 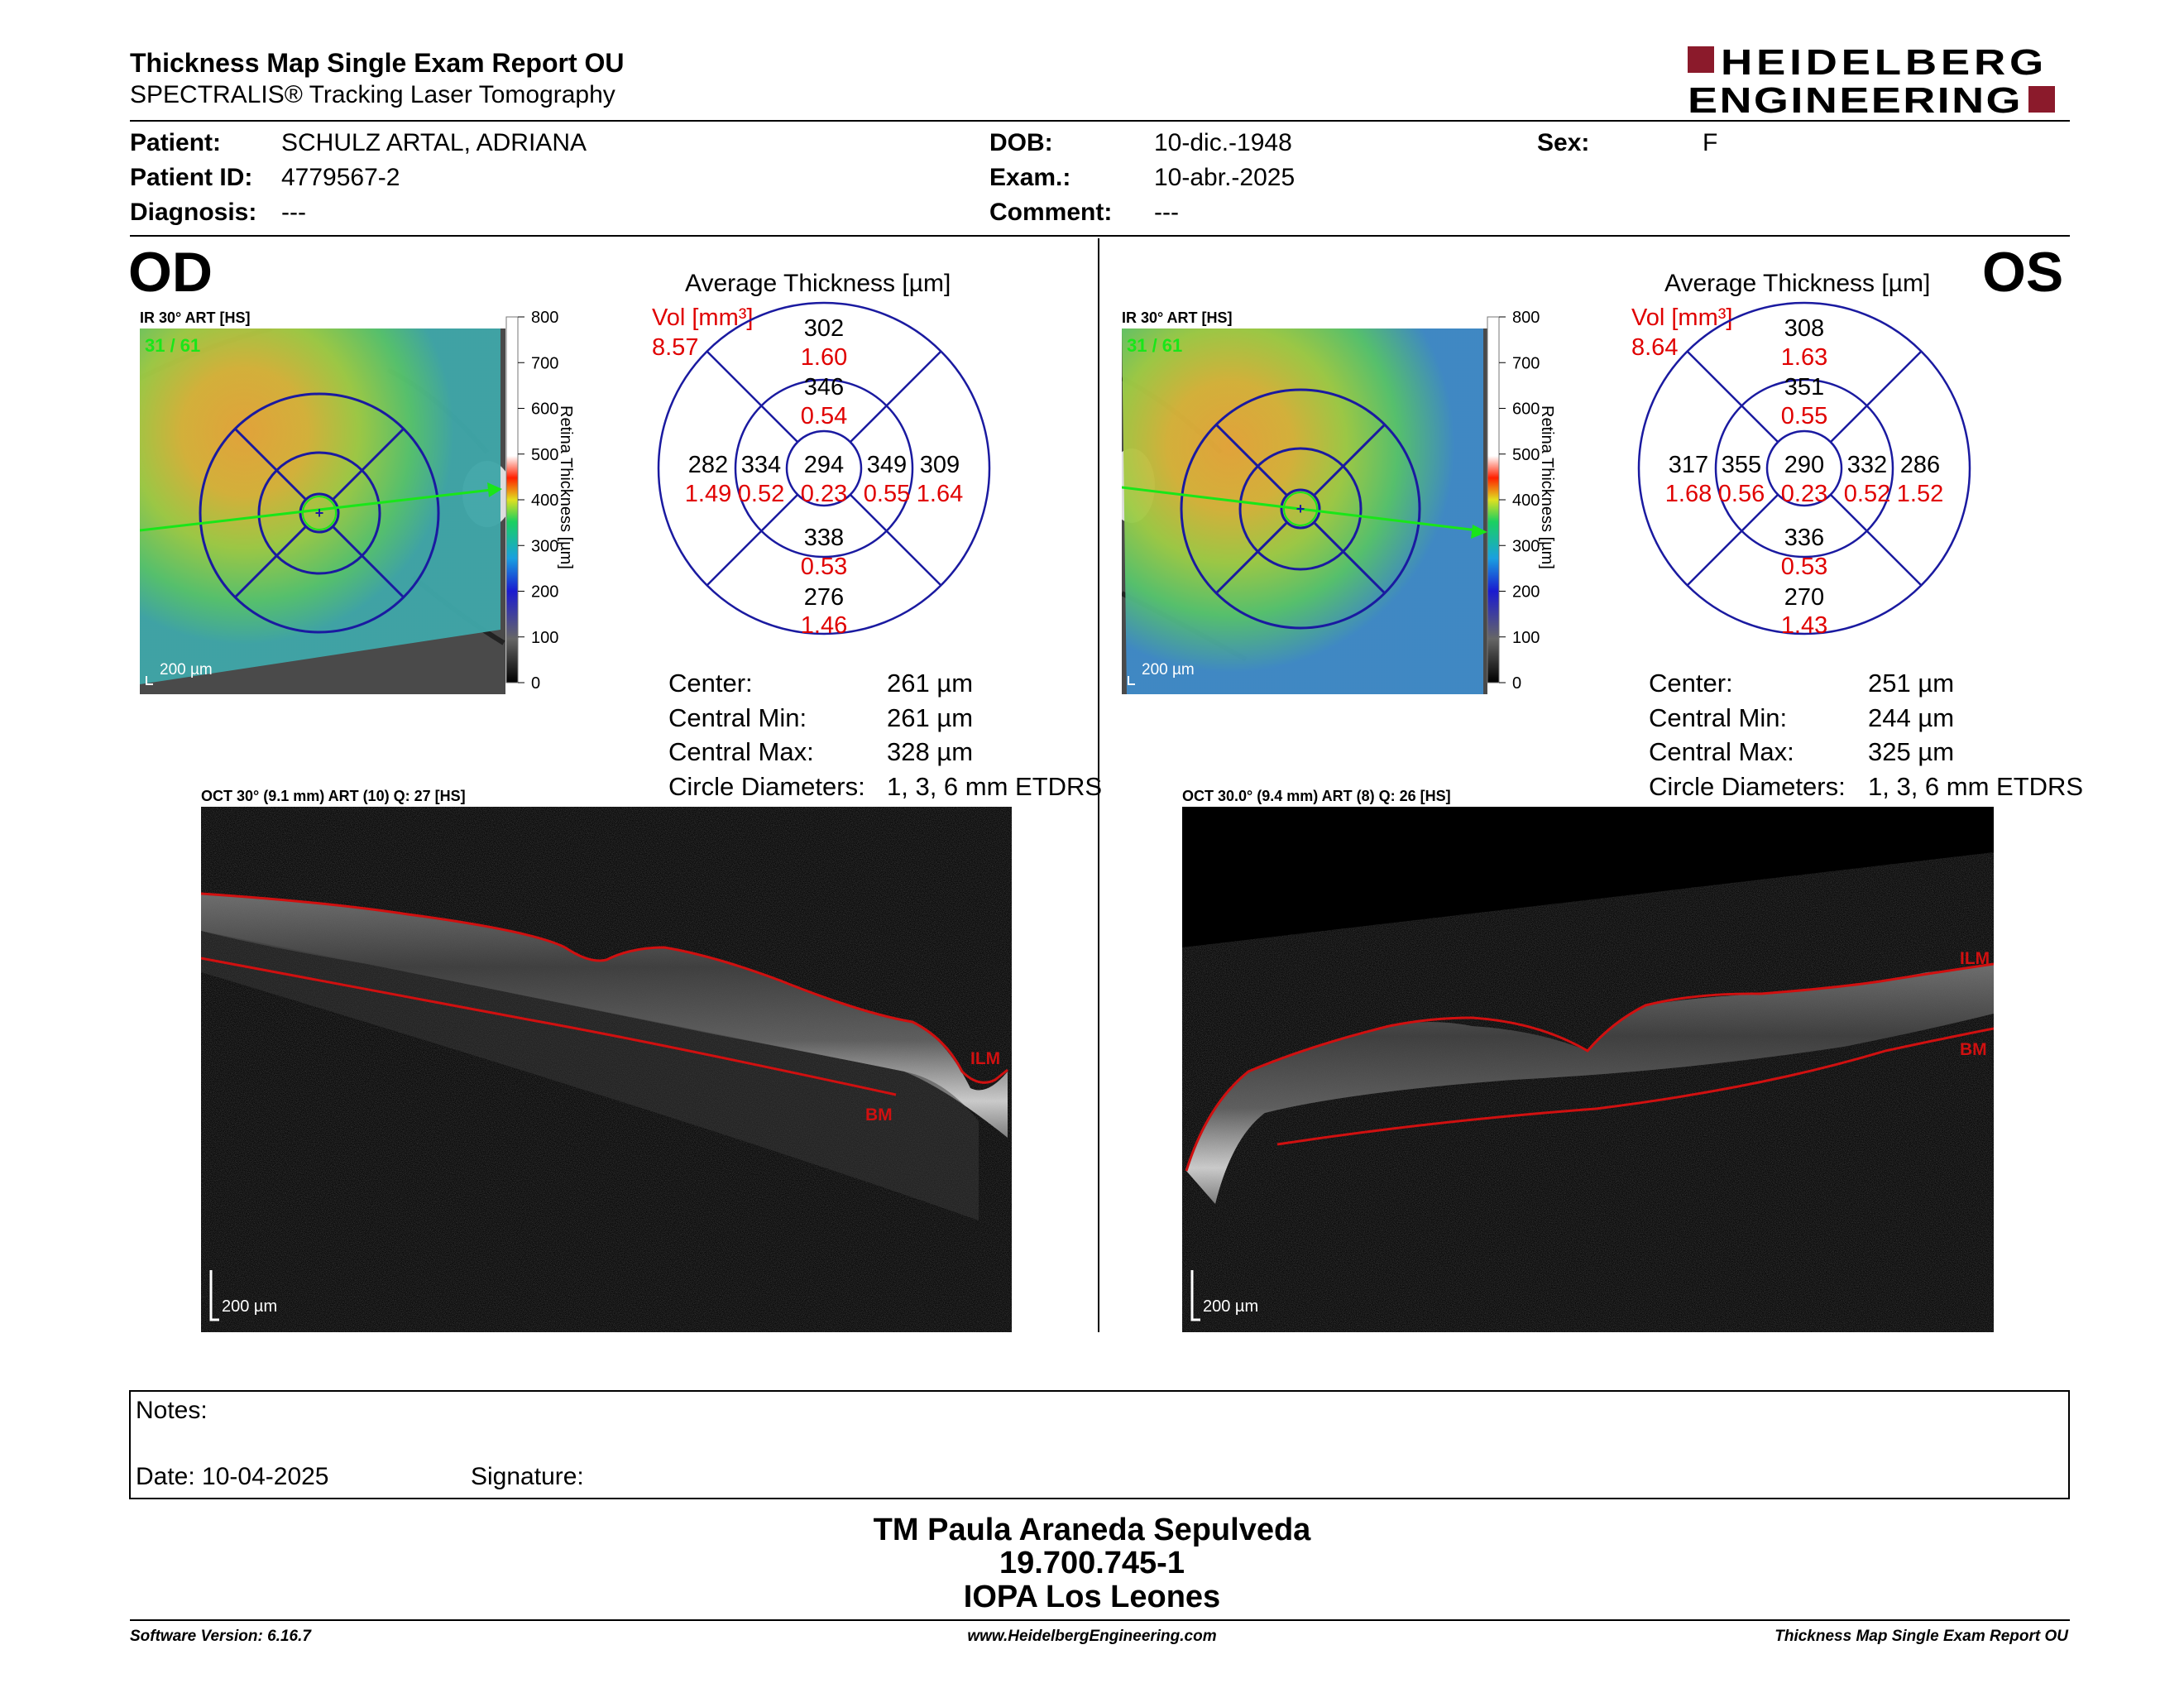 I want to click on od-outer-left-thickness: 282, so click(x=708, y=465).